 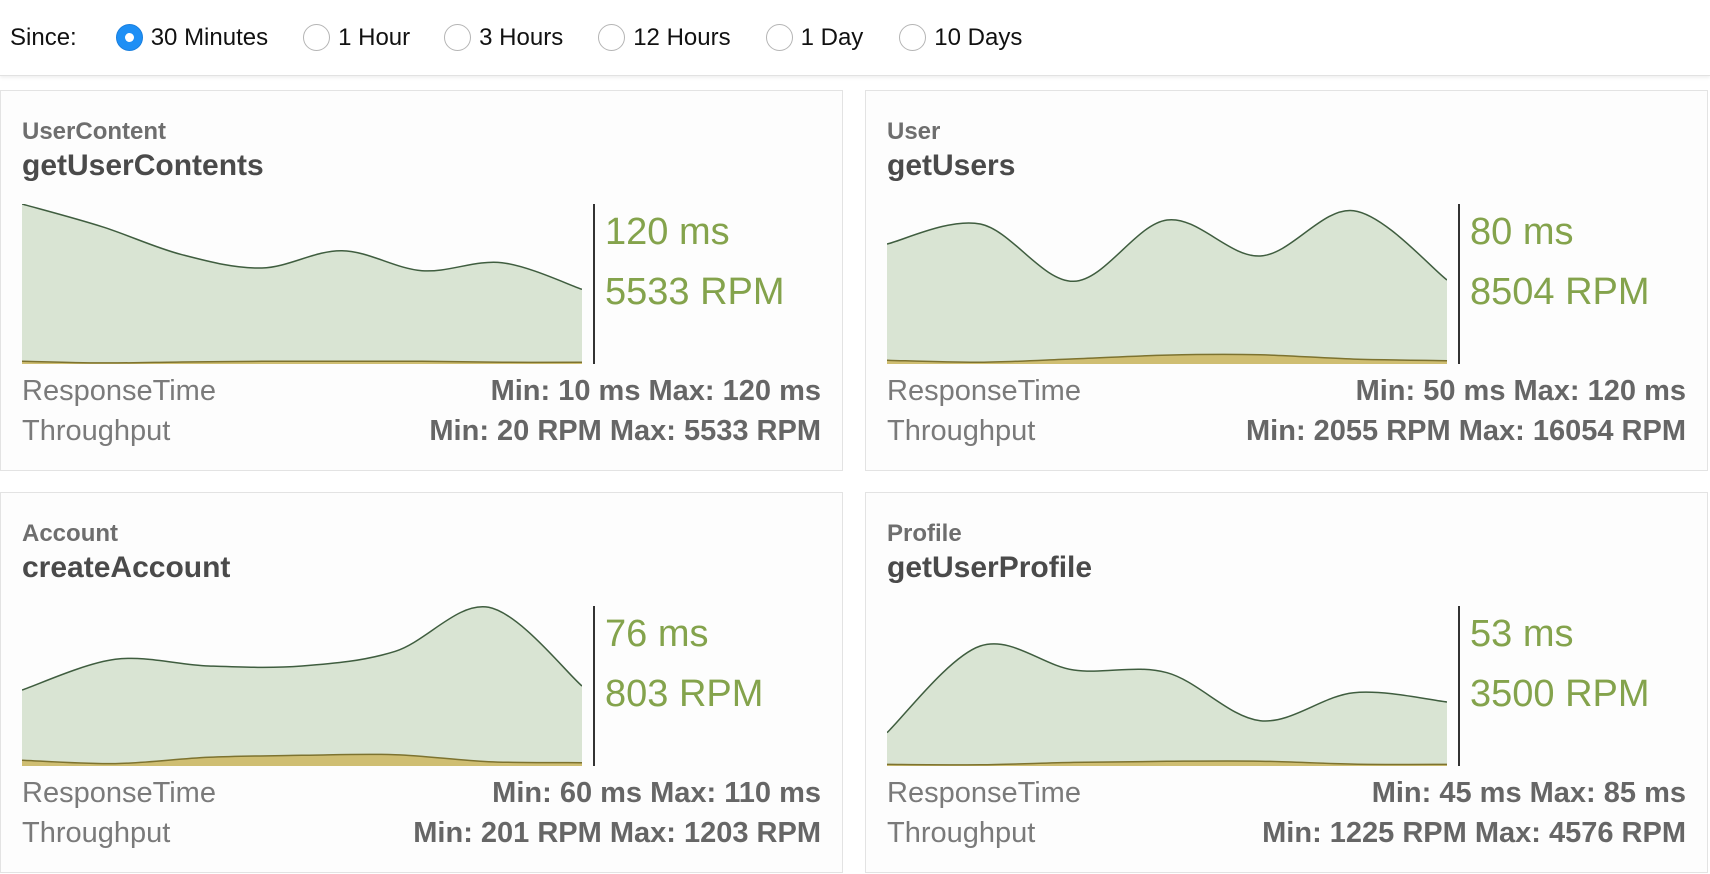 What do you see at coordinates (143, 165) in the screenshot?
I see `card-method-name: getUserContents` at bounding box center [143, 165].